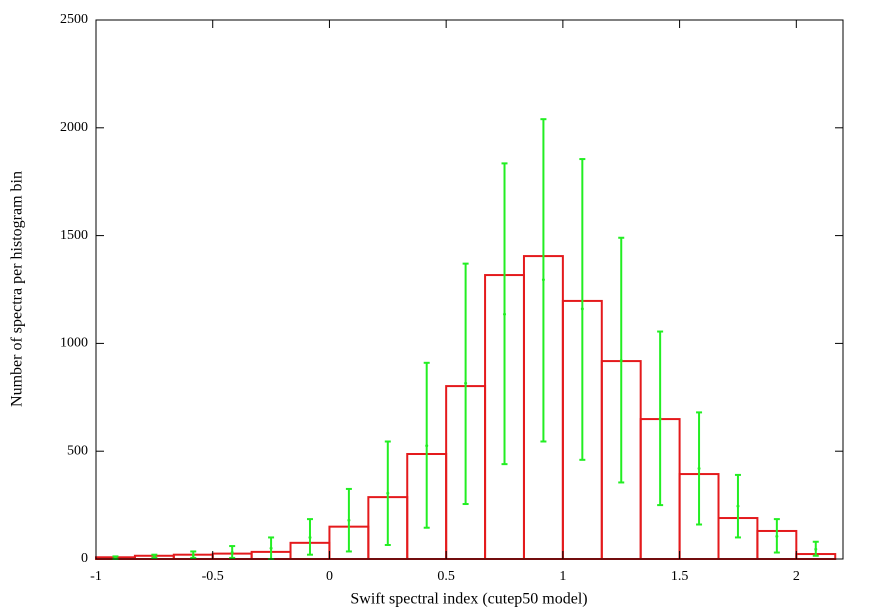  I want to click on x-tick-label: 2, so click(796, 576).